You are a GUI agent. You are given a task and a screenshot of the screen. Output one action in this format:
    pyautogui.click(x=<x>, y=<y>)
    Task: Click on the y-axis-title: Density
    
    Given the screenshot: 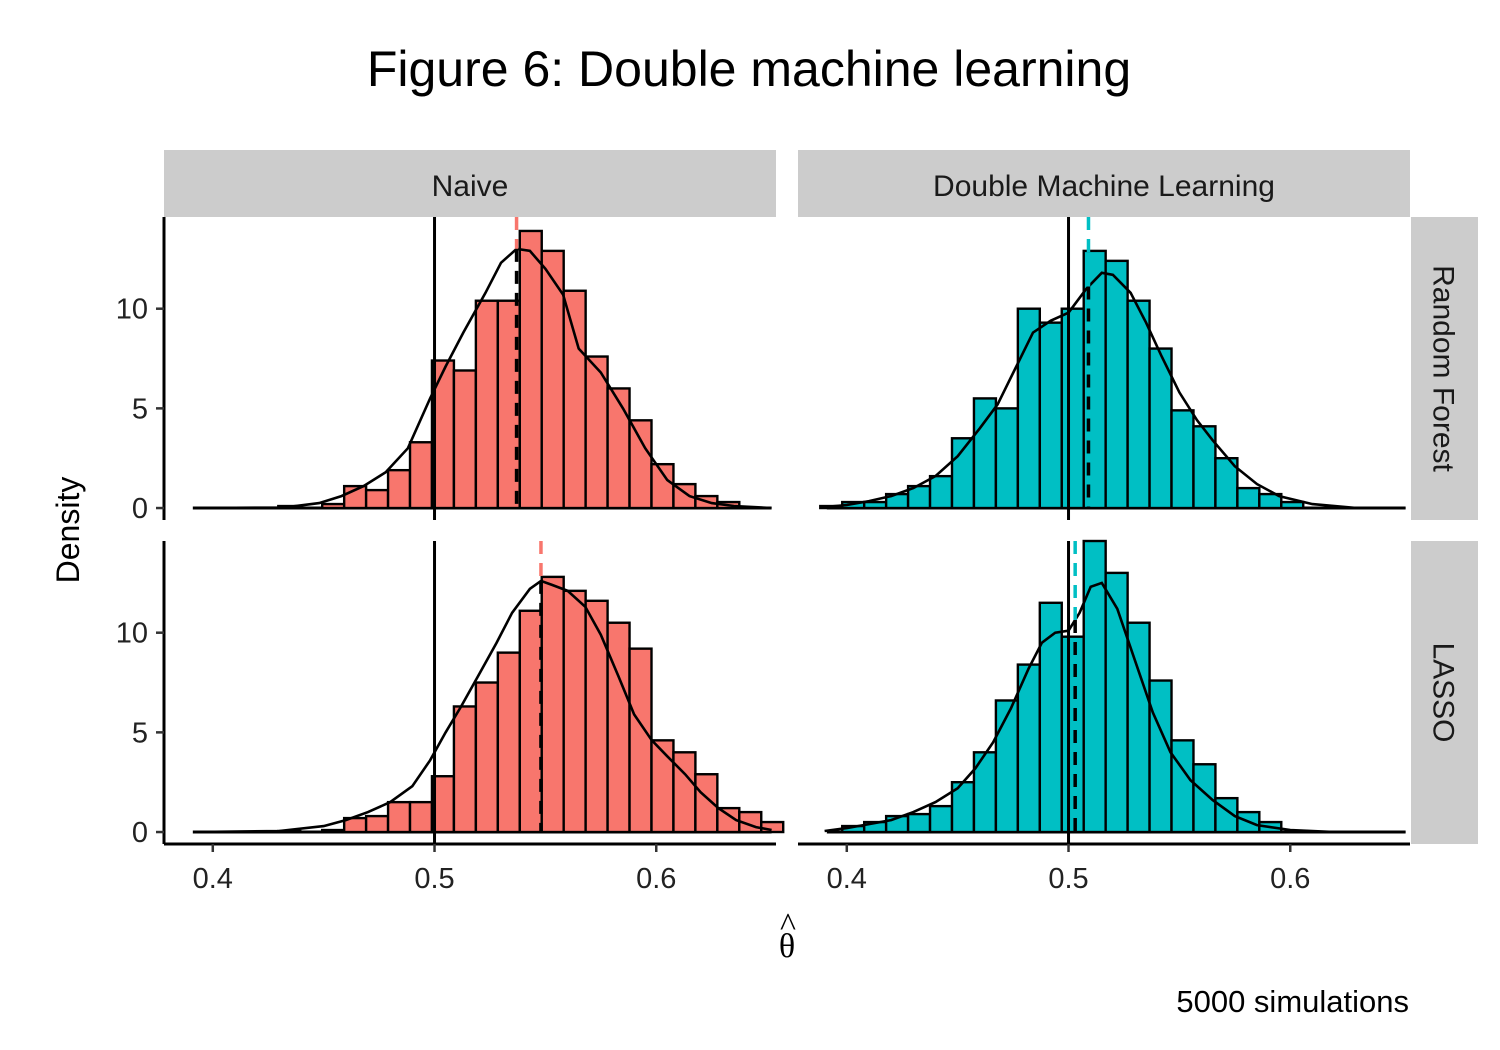 What is the action you would take?
    pyautogui.click(x=68, y=530)
    